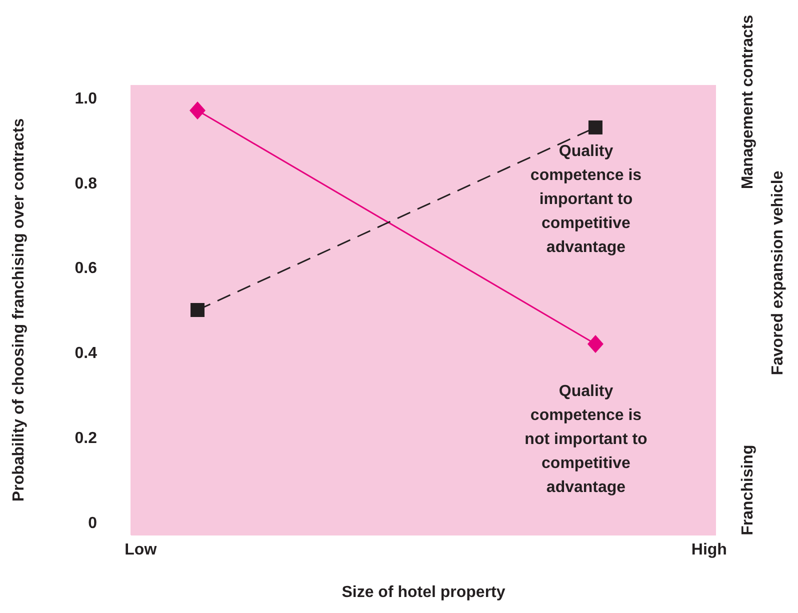 The image size is (798, 613). What do you see at coordinates (86, 183) in the screenshot?
I see `y-tick-label: 0.8` at bounding box center [86, 183].